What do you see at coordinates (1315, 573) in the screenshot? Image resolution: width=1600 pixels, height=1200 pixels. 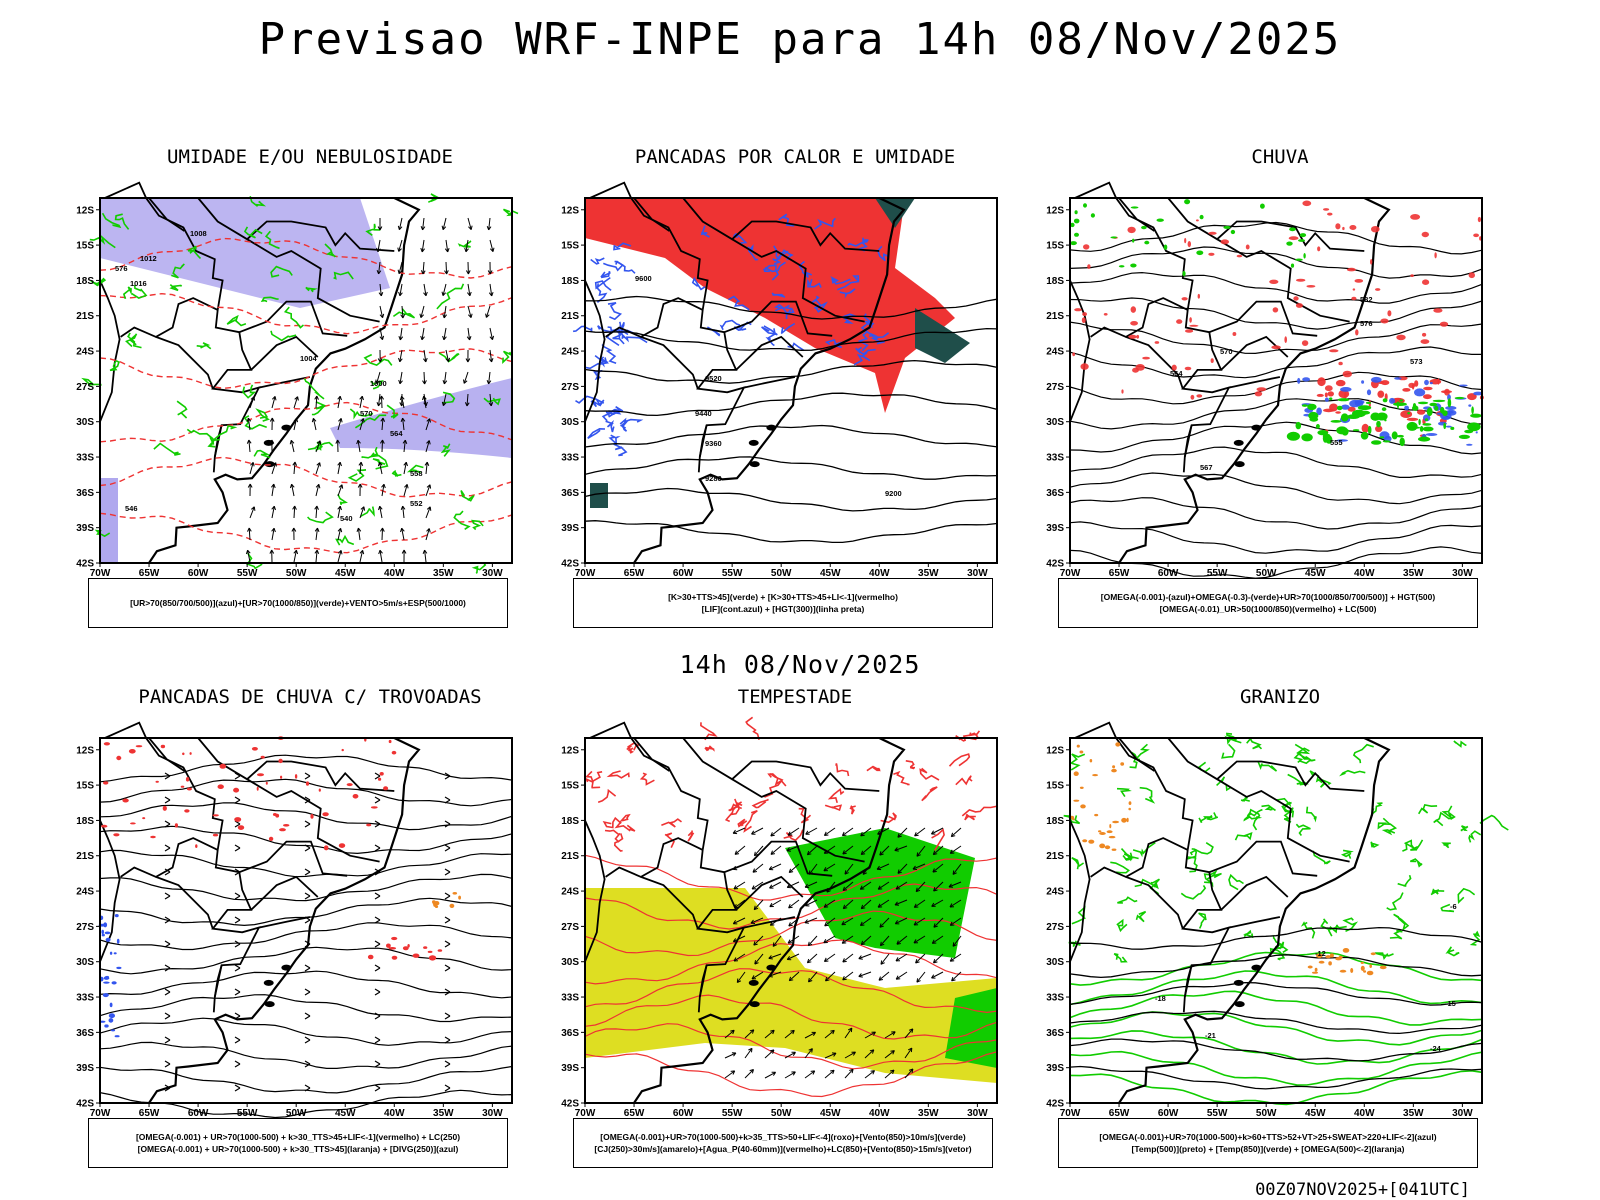 I see `lon-tick-label: 45W` at bounding box center [1315, 573].